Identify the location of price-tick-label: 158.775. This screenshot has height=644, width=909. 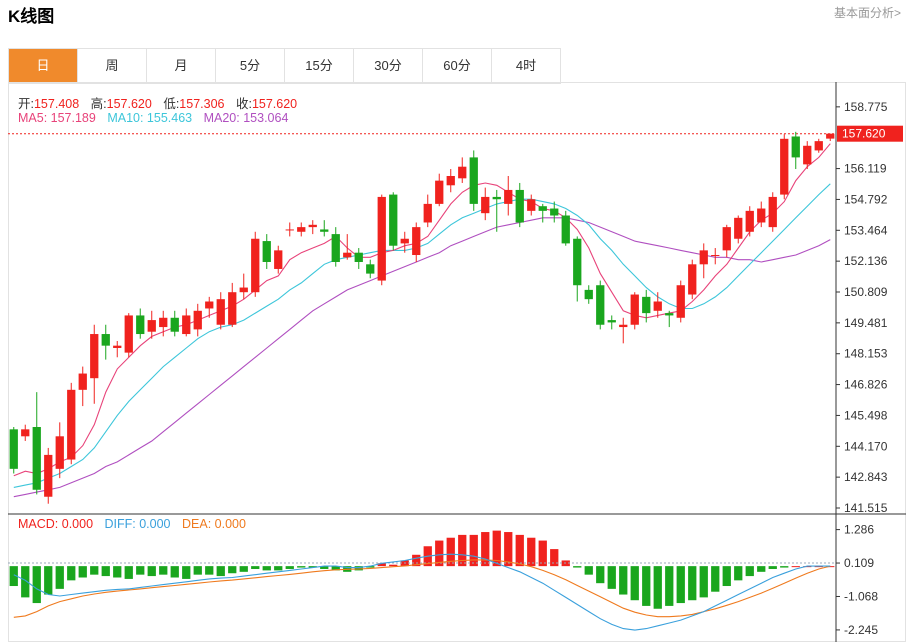
(866, 107).